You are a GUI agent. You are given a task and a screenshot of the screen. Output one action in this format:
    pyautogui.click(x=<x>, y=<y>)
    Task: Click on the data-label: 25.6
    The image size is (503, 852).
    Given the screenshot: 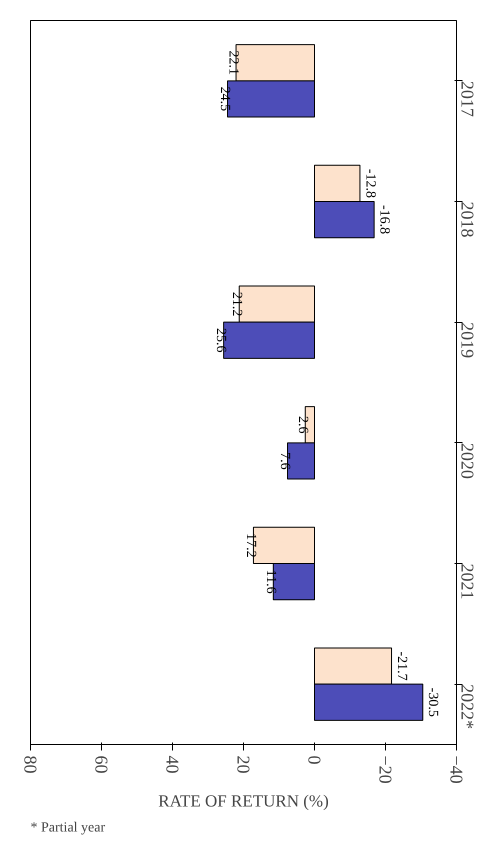 What is the action you would take?
    pyautogui.click(x=220, y=340)
    